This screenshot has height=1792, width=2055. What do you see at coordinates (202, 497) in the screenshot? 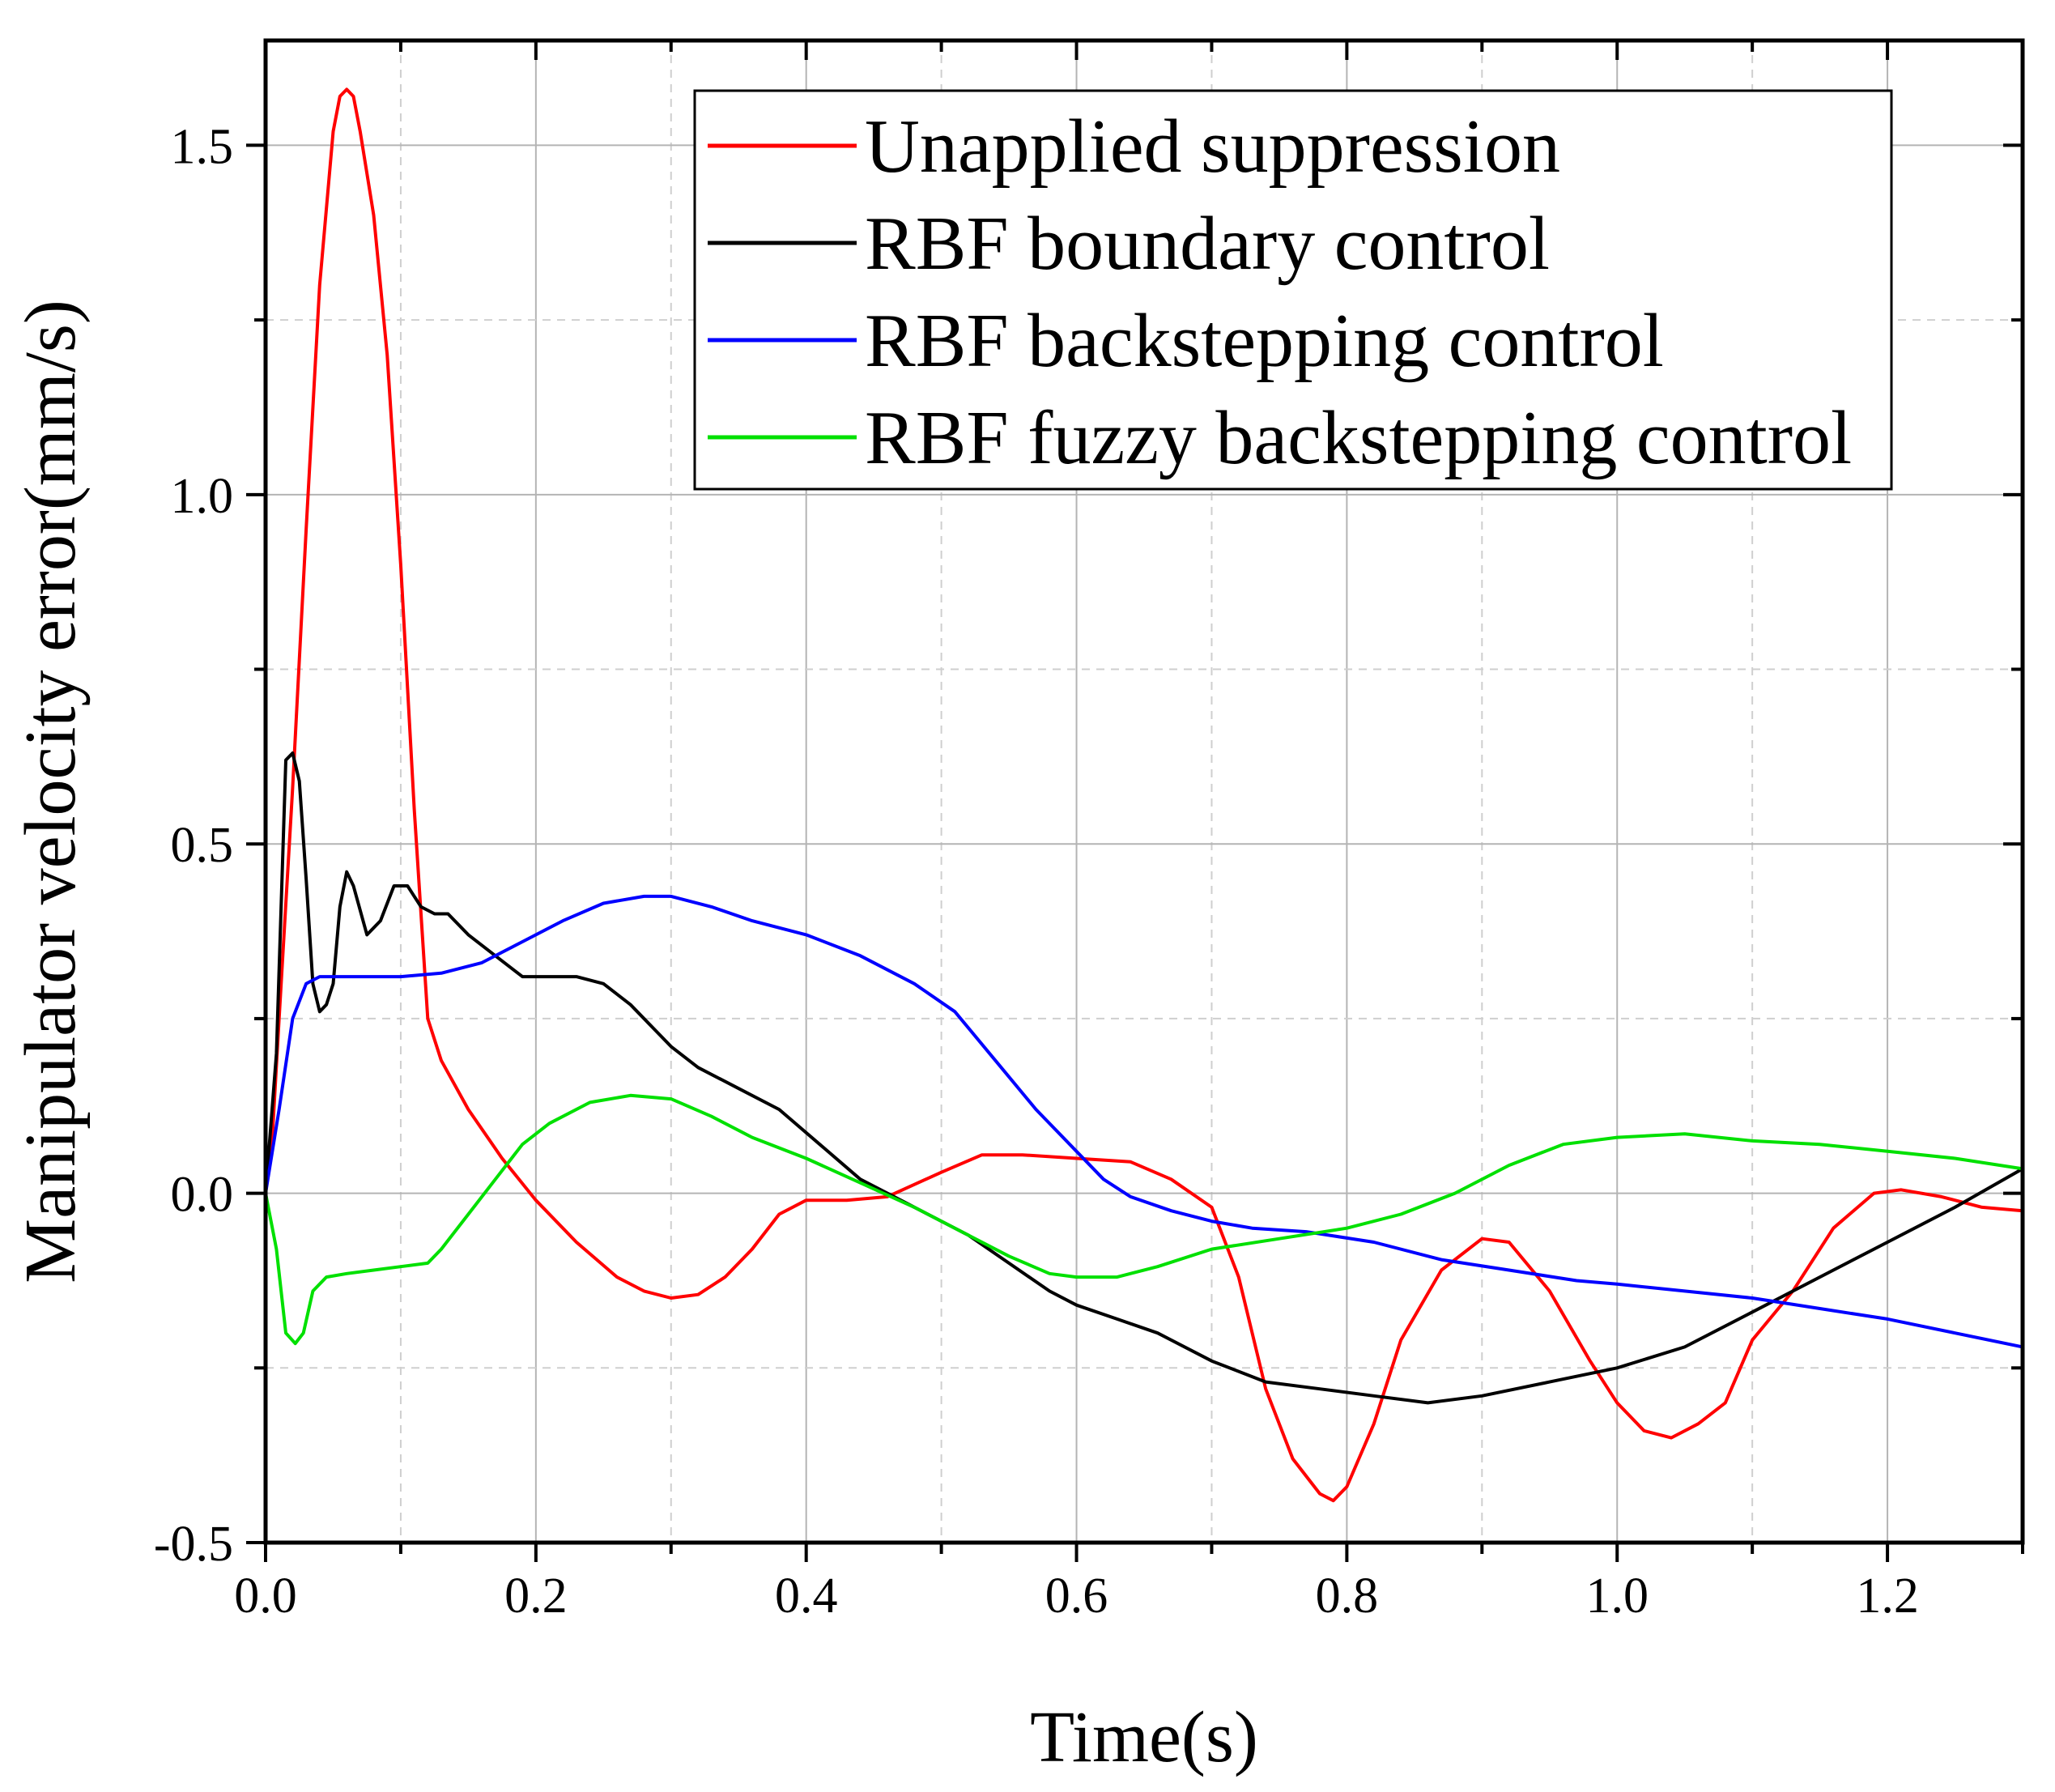
I see `y-tick-label: 1.0` at bounding box center [202, 497].